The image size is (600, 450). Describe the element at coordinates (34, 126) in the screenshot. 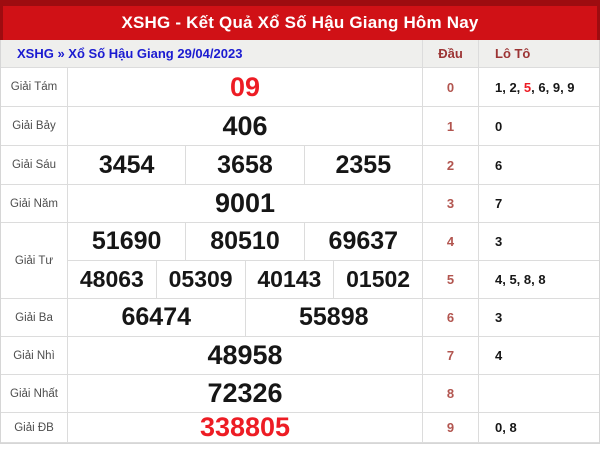

I see `prize-label-giai-bay: Giải Bảy` at that location.